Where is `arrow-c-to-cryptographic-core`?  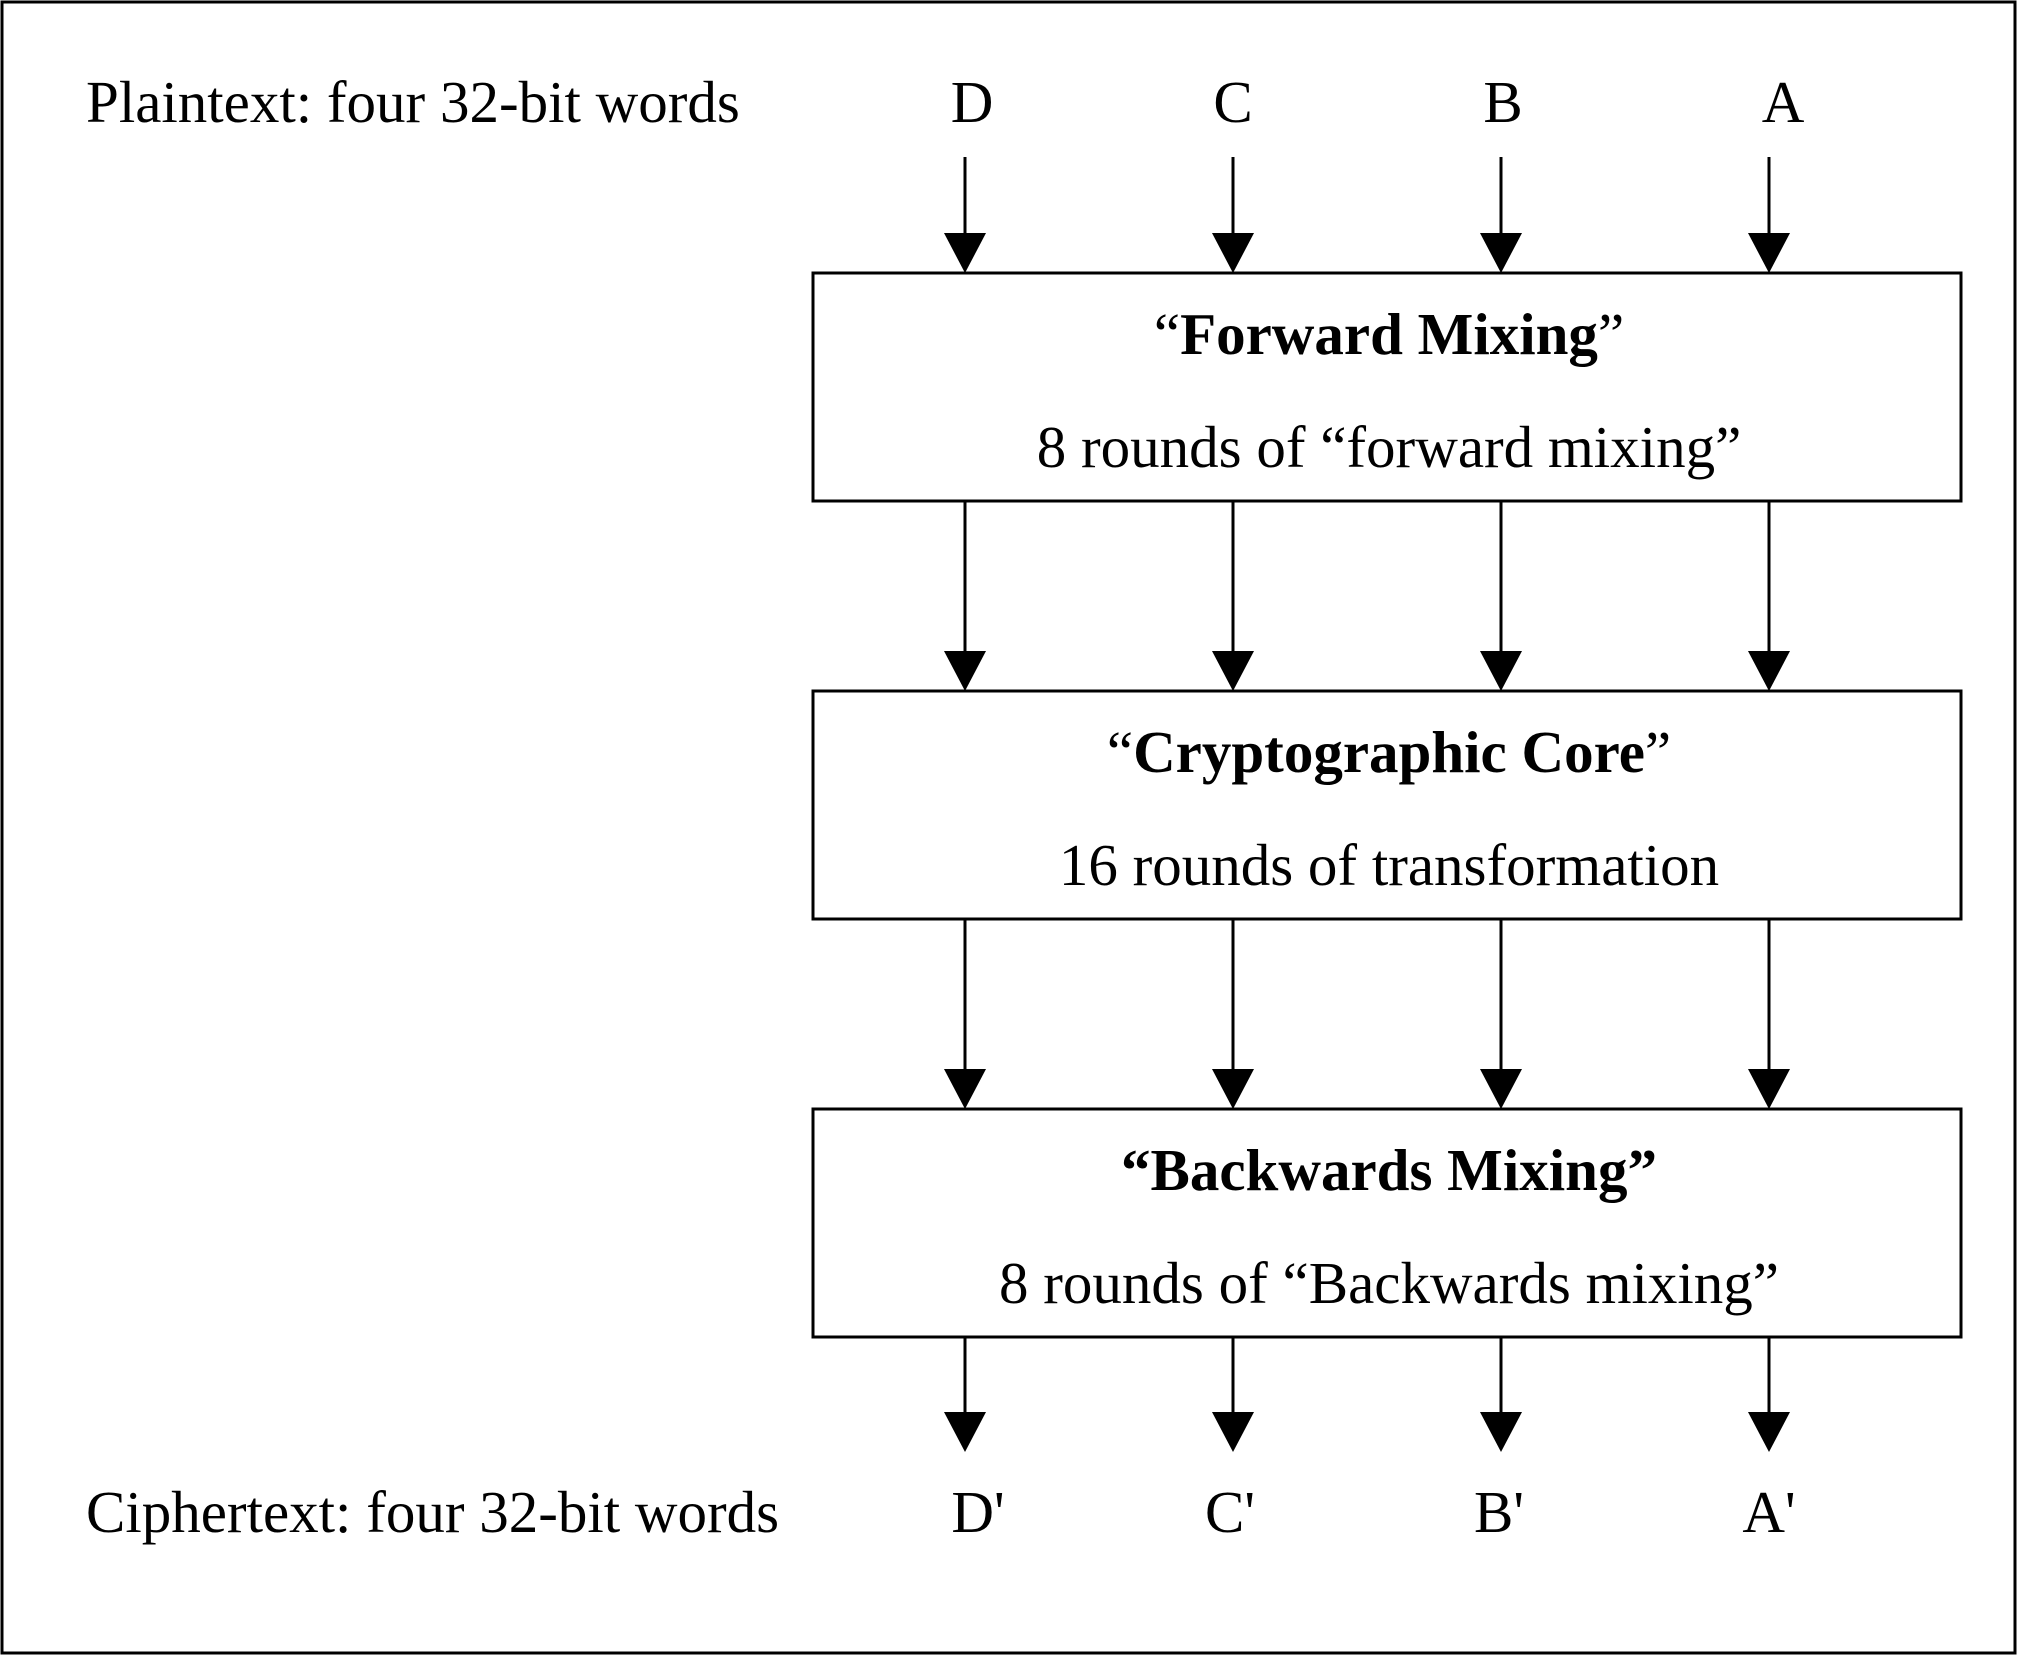
arrow-c-to-cryptographic-core is located at coordinates (1233, 596).